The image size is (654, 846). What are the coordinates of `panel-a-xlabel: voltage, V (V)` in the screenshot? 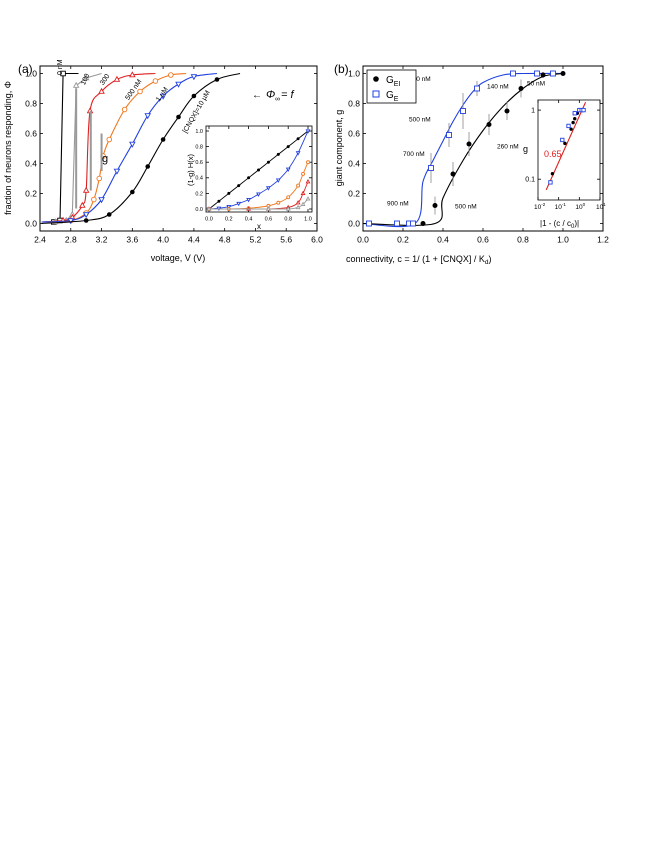 It's located at (178, 258).